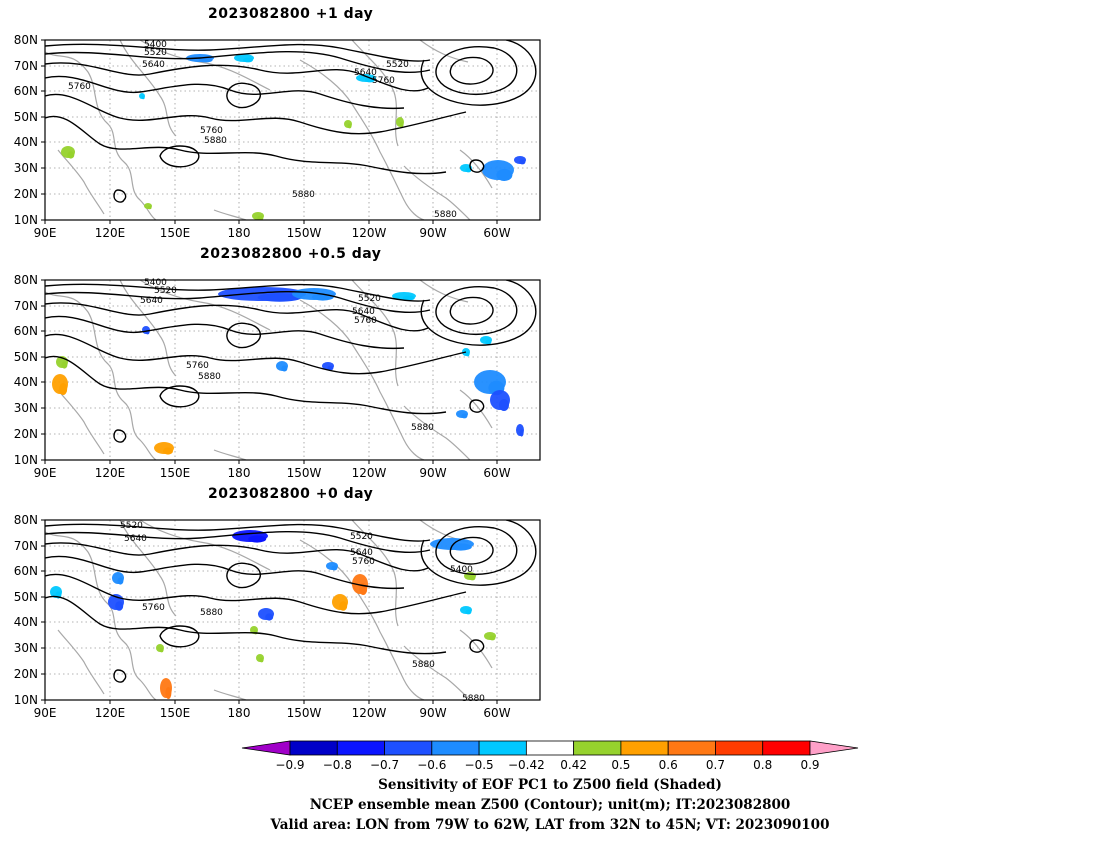 The image size is (1100, 850). Describe the element at coordinates (369, 473) in the screenshot. I see `x-tick-label: 120W` at that location.